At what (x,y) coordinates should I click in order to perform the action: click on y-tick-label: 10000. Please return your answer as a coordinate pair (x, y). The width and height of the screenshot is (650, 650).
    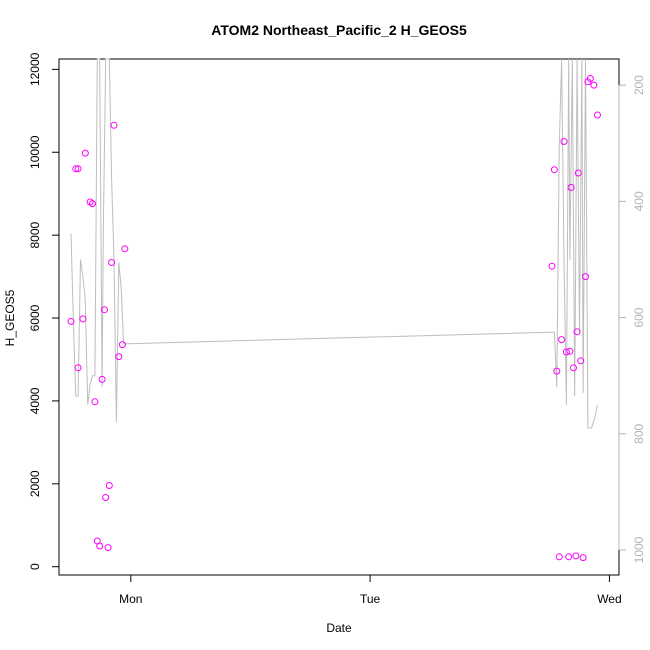
    Looking at the image, I should click on (35, 152).